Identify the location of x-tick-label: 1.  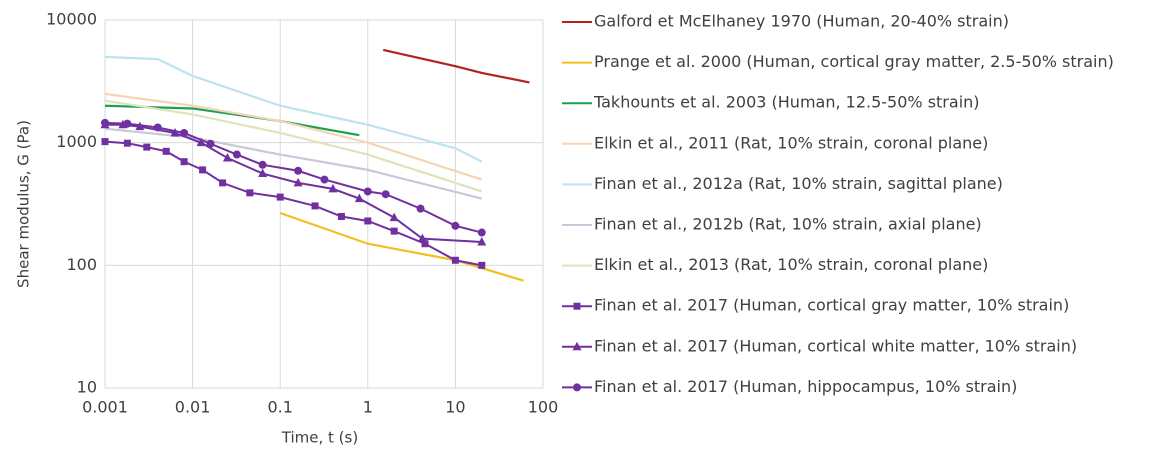
(368, 407).